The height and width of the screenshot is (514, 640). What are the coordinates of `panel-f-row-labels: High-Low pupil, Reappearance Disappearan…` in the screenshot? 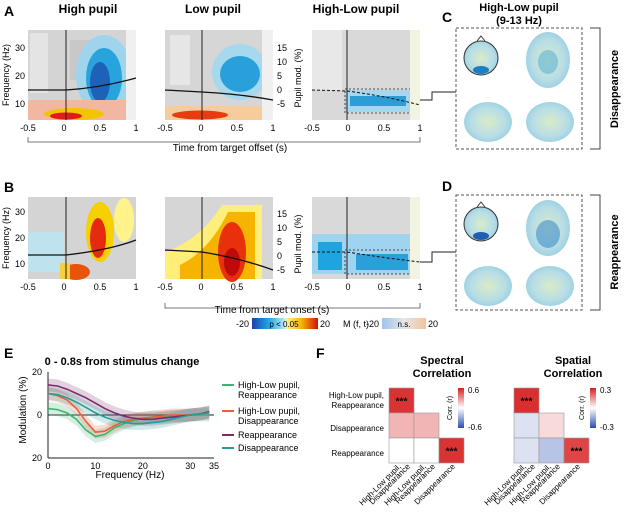 It's located at (357, 424).